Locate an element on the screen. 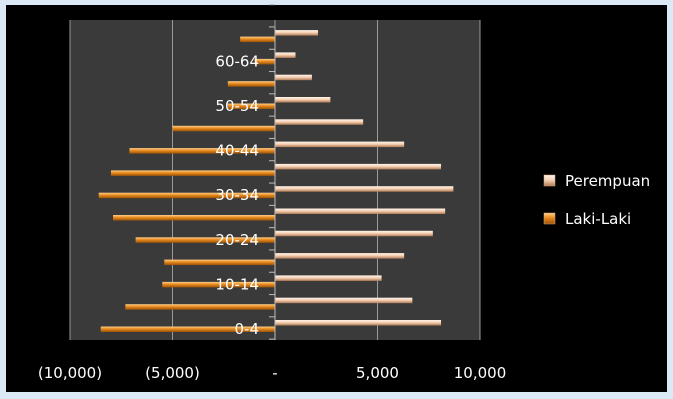  category-labels: 0-4 10-14 20-24 30-34 40-44 50-54 60-64 is located at coordinates (237, 195).